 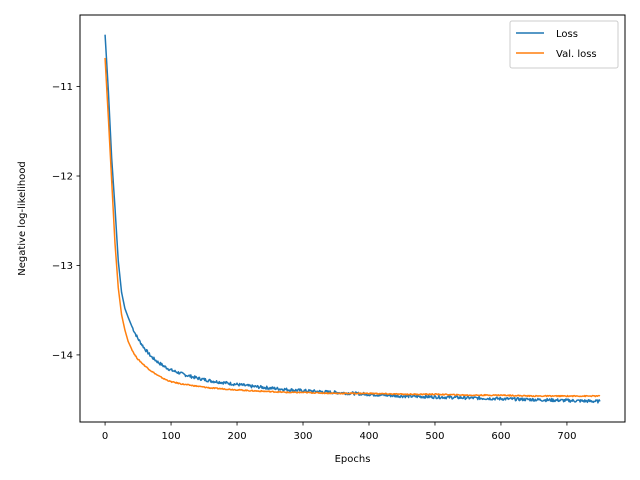 I want to click on y-tick-label: −12, so click(x=62, y=177).